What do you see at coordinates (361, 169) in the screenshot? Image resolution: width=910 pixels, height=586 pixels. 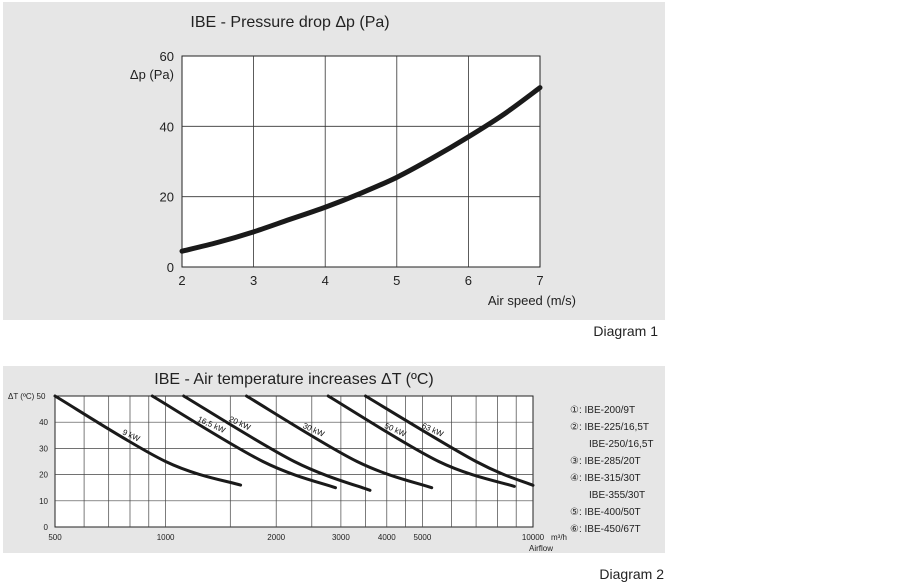 I see `pressure-drop-curve` at bounding box center [361, 169].